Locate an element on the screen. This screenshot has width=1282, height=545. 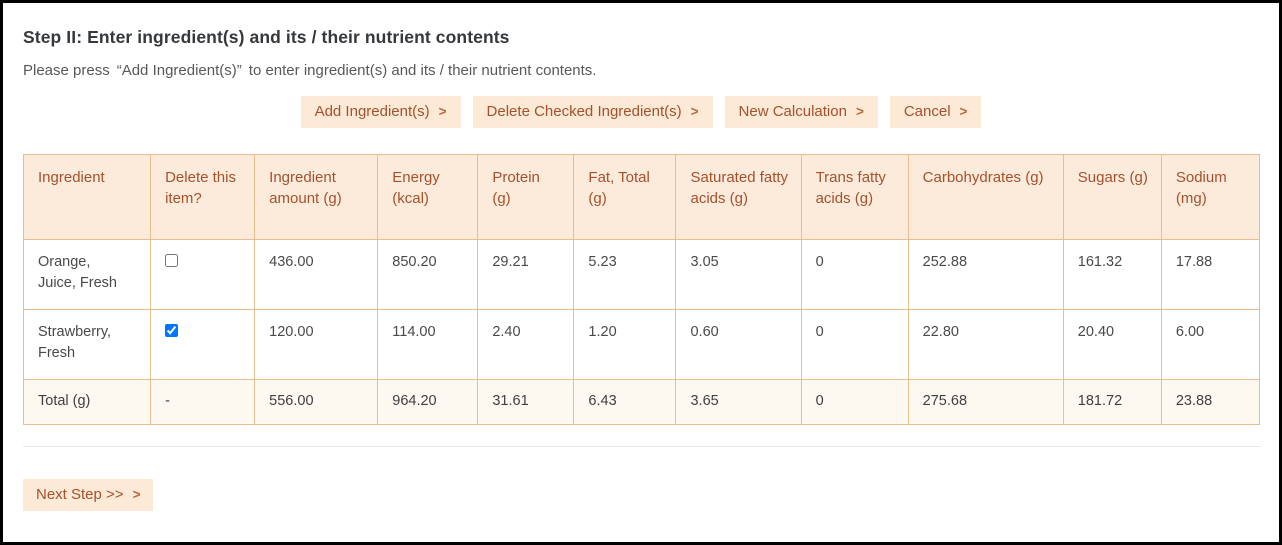
total-value-cell: 31.61 is located at coordinates (526, 402).